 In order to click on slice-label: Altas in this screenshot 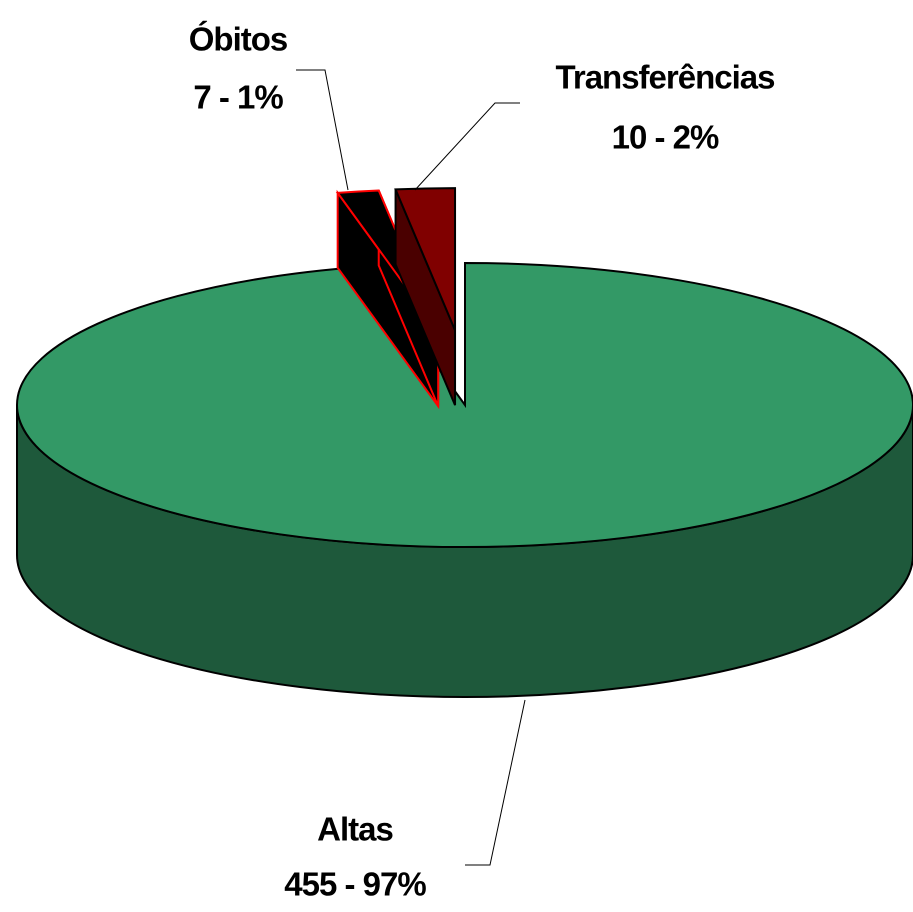, I will do `click(355, 829)`.